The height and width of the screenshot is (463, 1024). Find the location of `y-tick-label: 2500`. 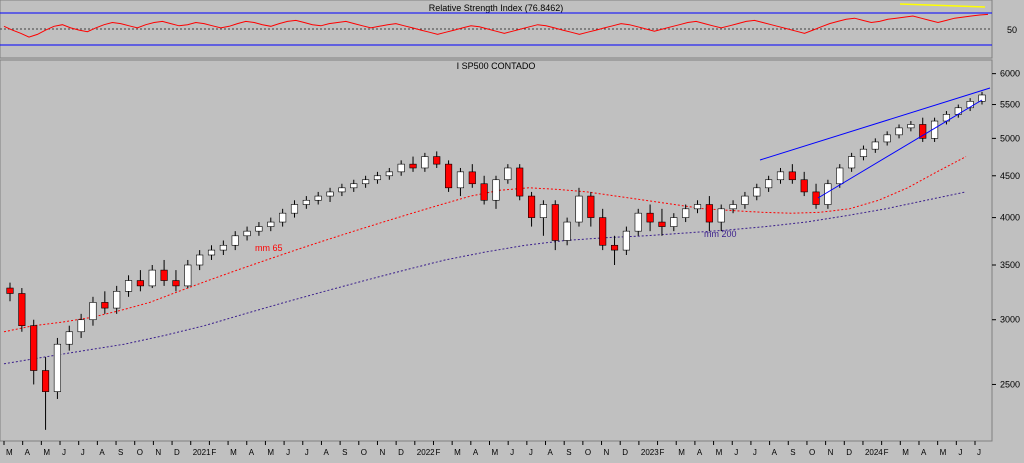

y-tick-label: 2500 is located at coordinates (1010, 384).